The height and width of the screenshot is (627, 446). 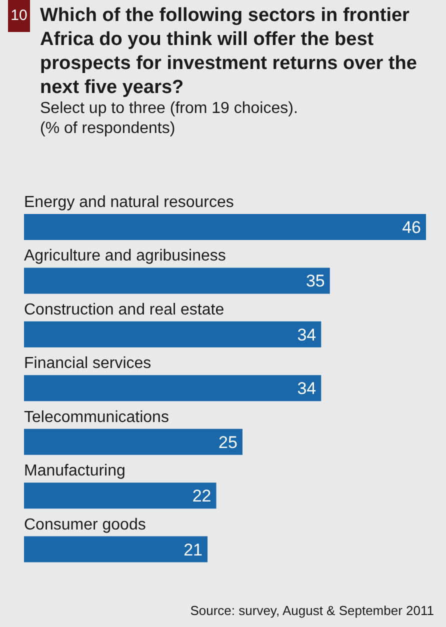 I want to click on y-tick-label: Agriculture and agribusiness, so click(x=125, y=256).